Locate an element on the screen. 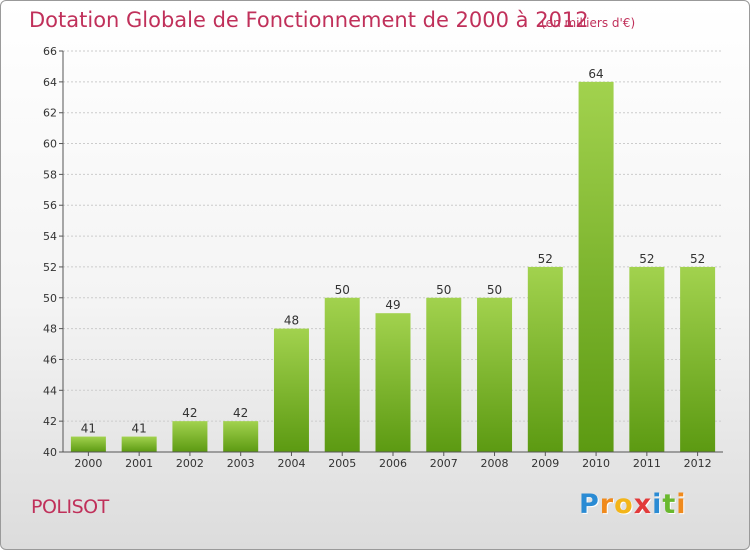 The width and height of the screenshot is (750, 550). x-tick-label: 2006 is located at coordinates (393, 463).